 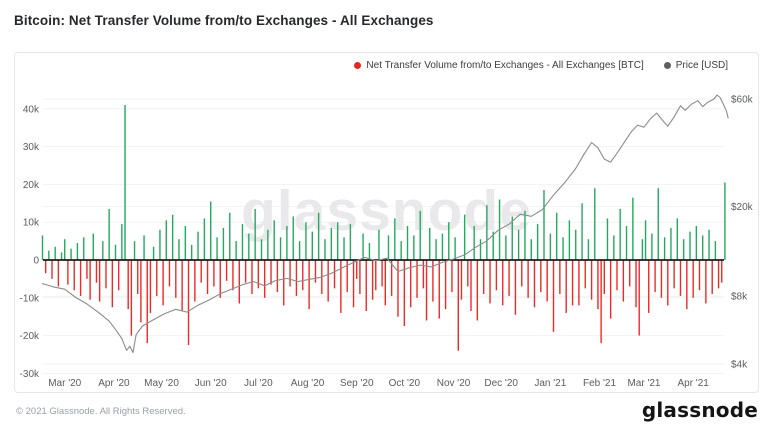 What do you see at coordinates (550, 383) in the screenshot?
I see `x-axis-tick-label: Jan '21` at bounding box center [550, 383].